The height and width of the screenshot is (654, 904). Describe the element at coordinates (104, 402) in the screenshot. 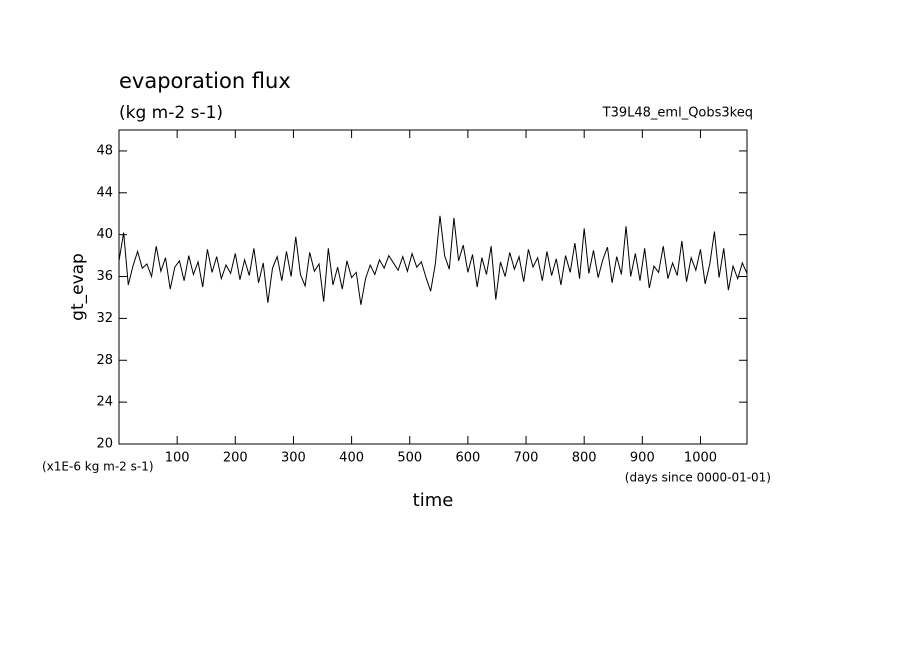

I see `y-tick-label: 24` at that location.